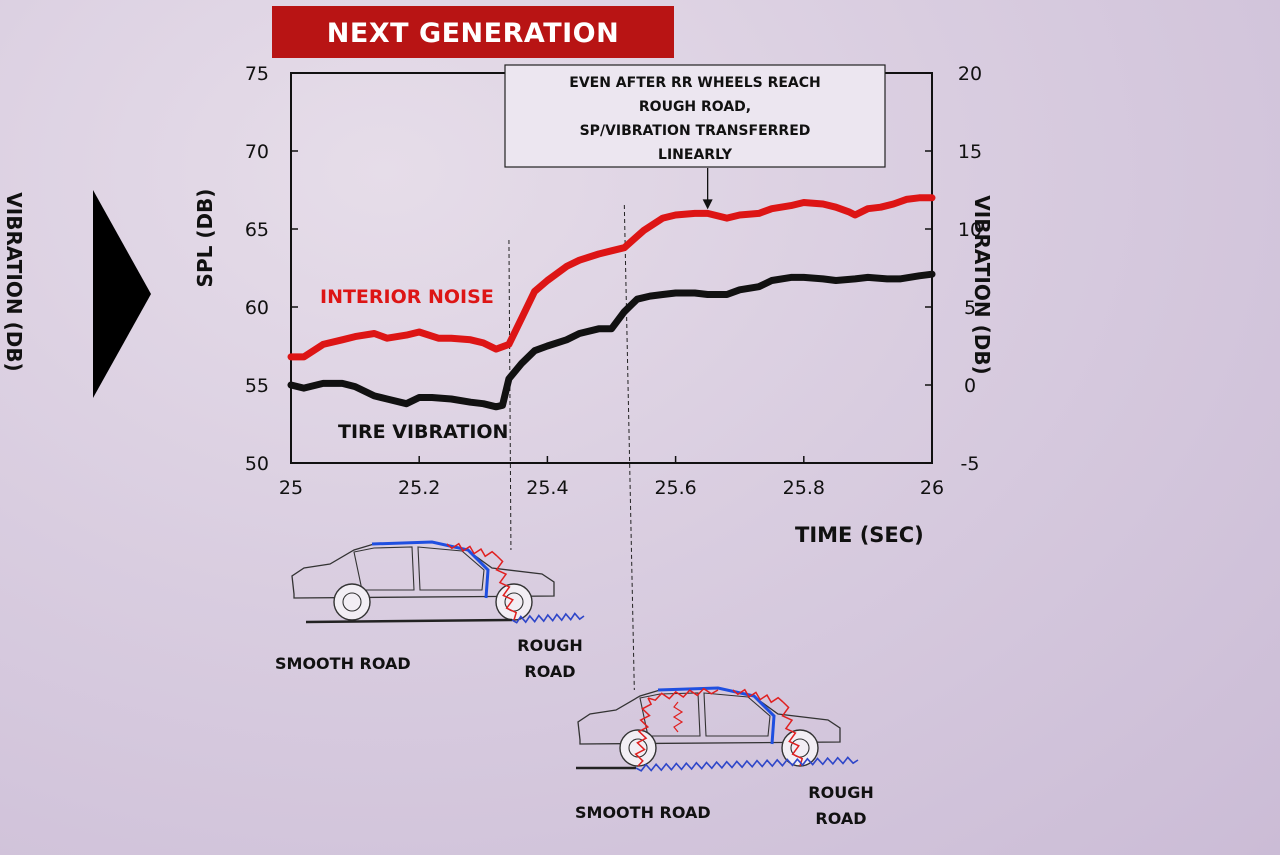  I want to click on y-right-tick-label: 15, so click(970, 152).